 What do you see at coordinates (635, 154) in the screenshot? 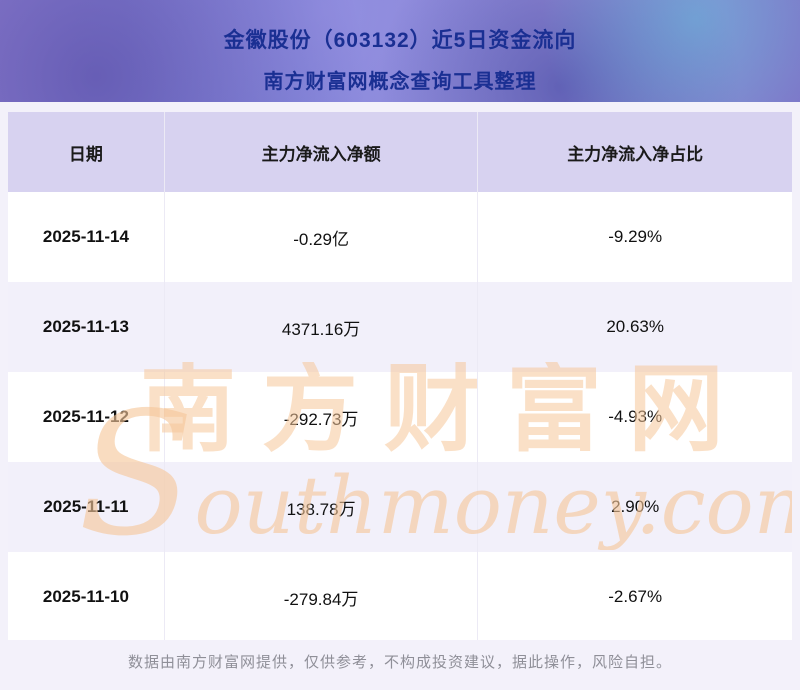
I see `column-header-net-inflow-ratio: 主力净流入净占比` at bounding box center [635, 154].